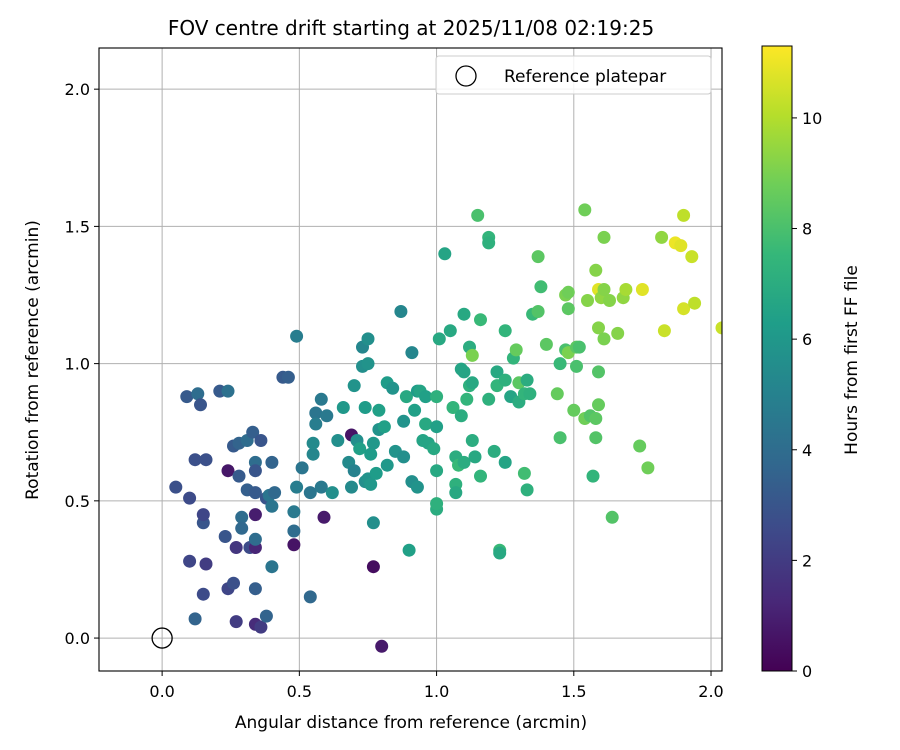 This screenshot has height=750, width=900. I want to click on legend-reference-marker, so click(466, 76).